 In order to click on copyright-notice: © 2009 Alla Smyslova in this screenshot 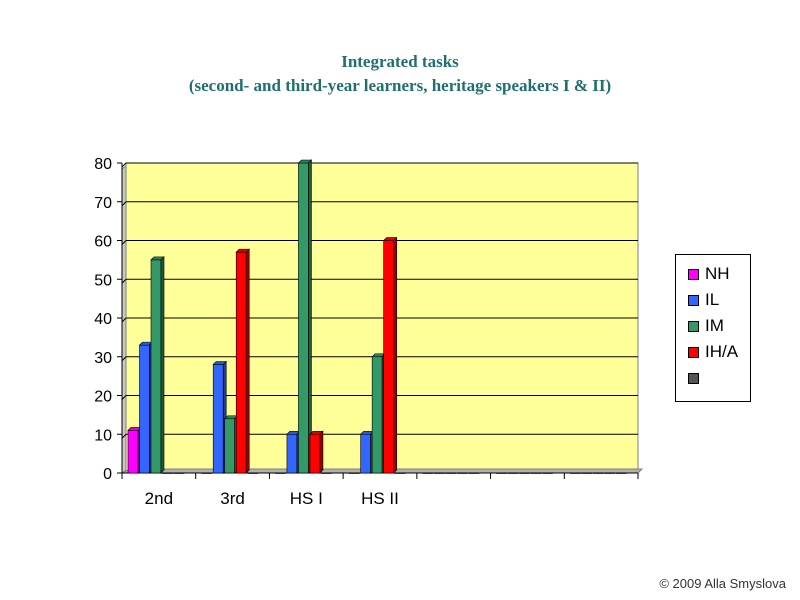, I will do `click(722, 583)`.